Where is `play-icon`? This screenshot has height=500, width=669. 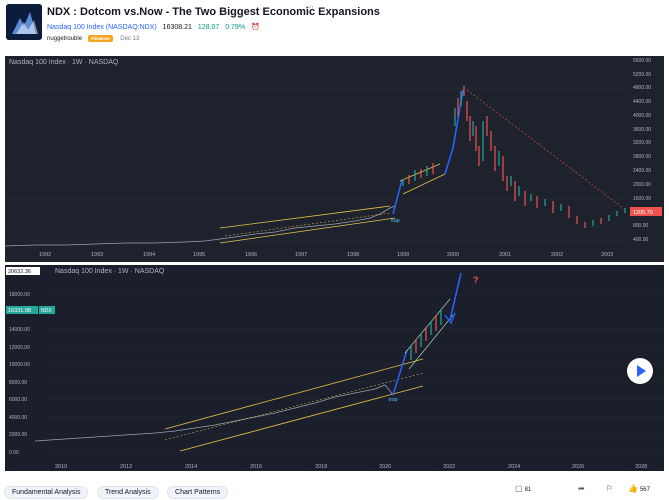 play-icon is located at coordinates (641, 371).